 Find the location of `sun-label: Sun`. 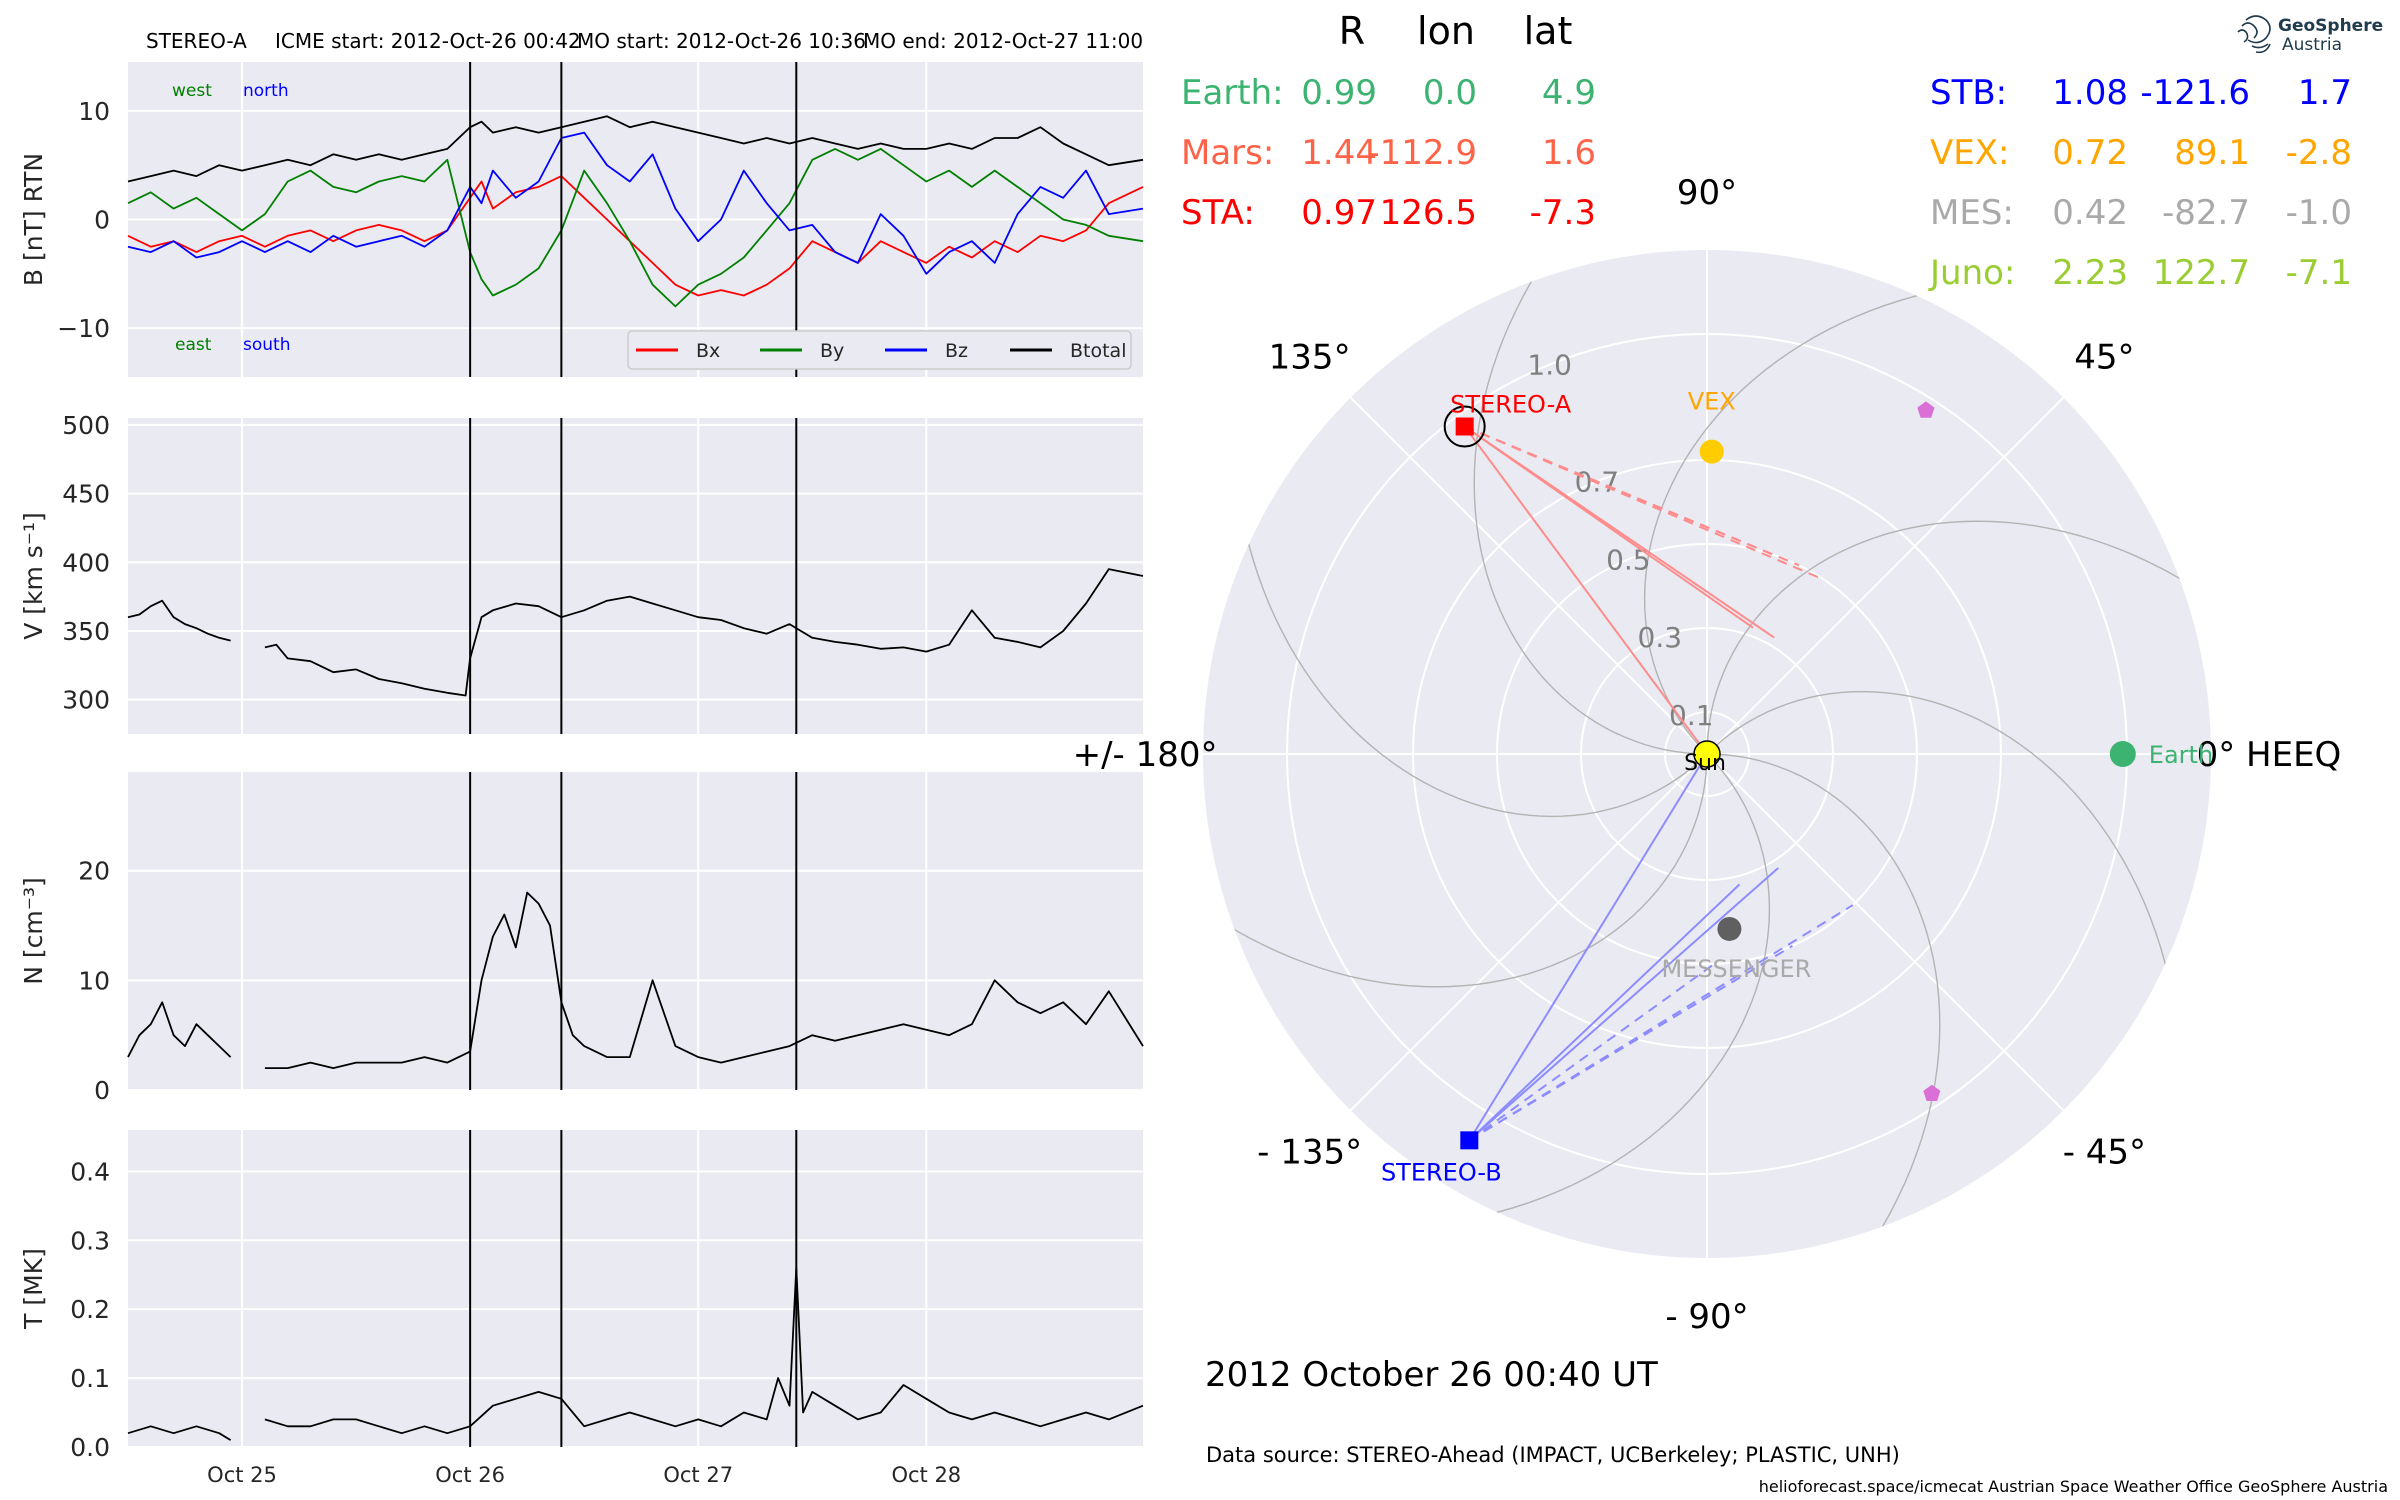

sun-label: Sun is located at coordinates (1705, 763).